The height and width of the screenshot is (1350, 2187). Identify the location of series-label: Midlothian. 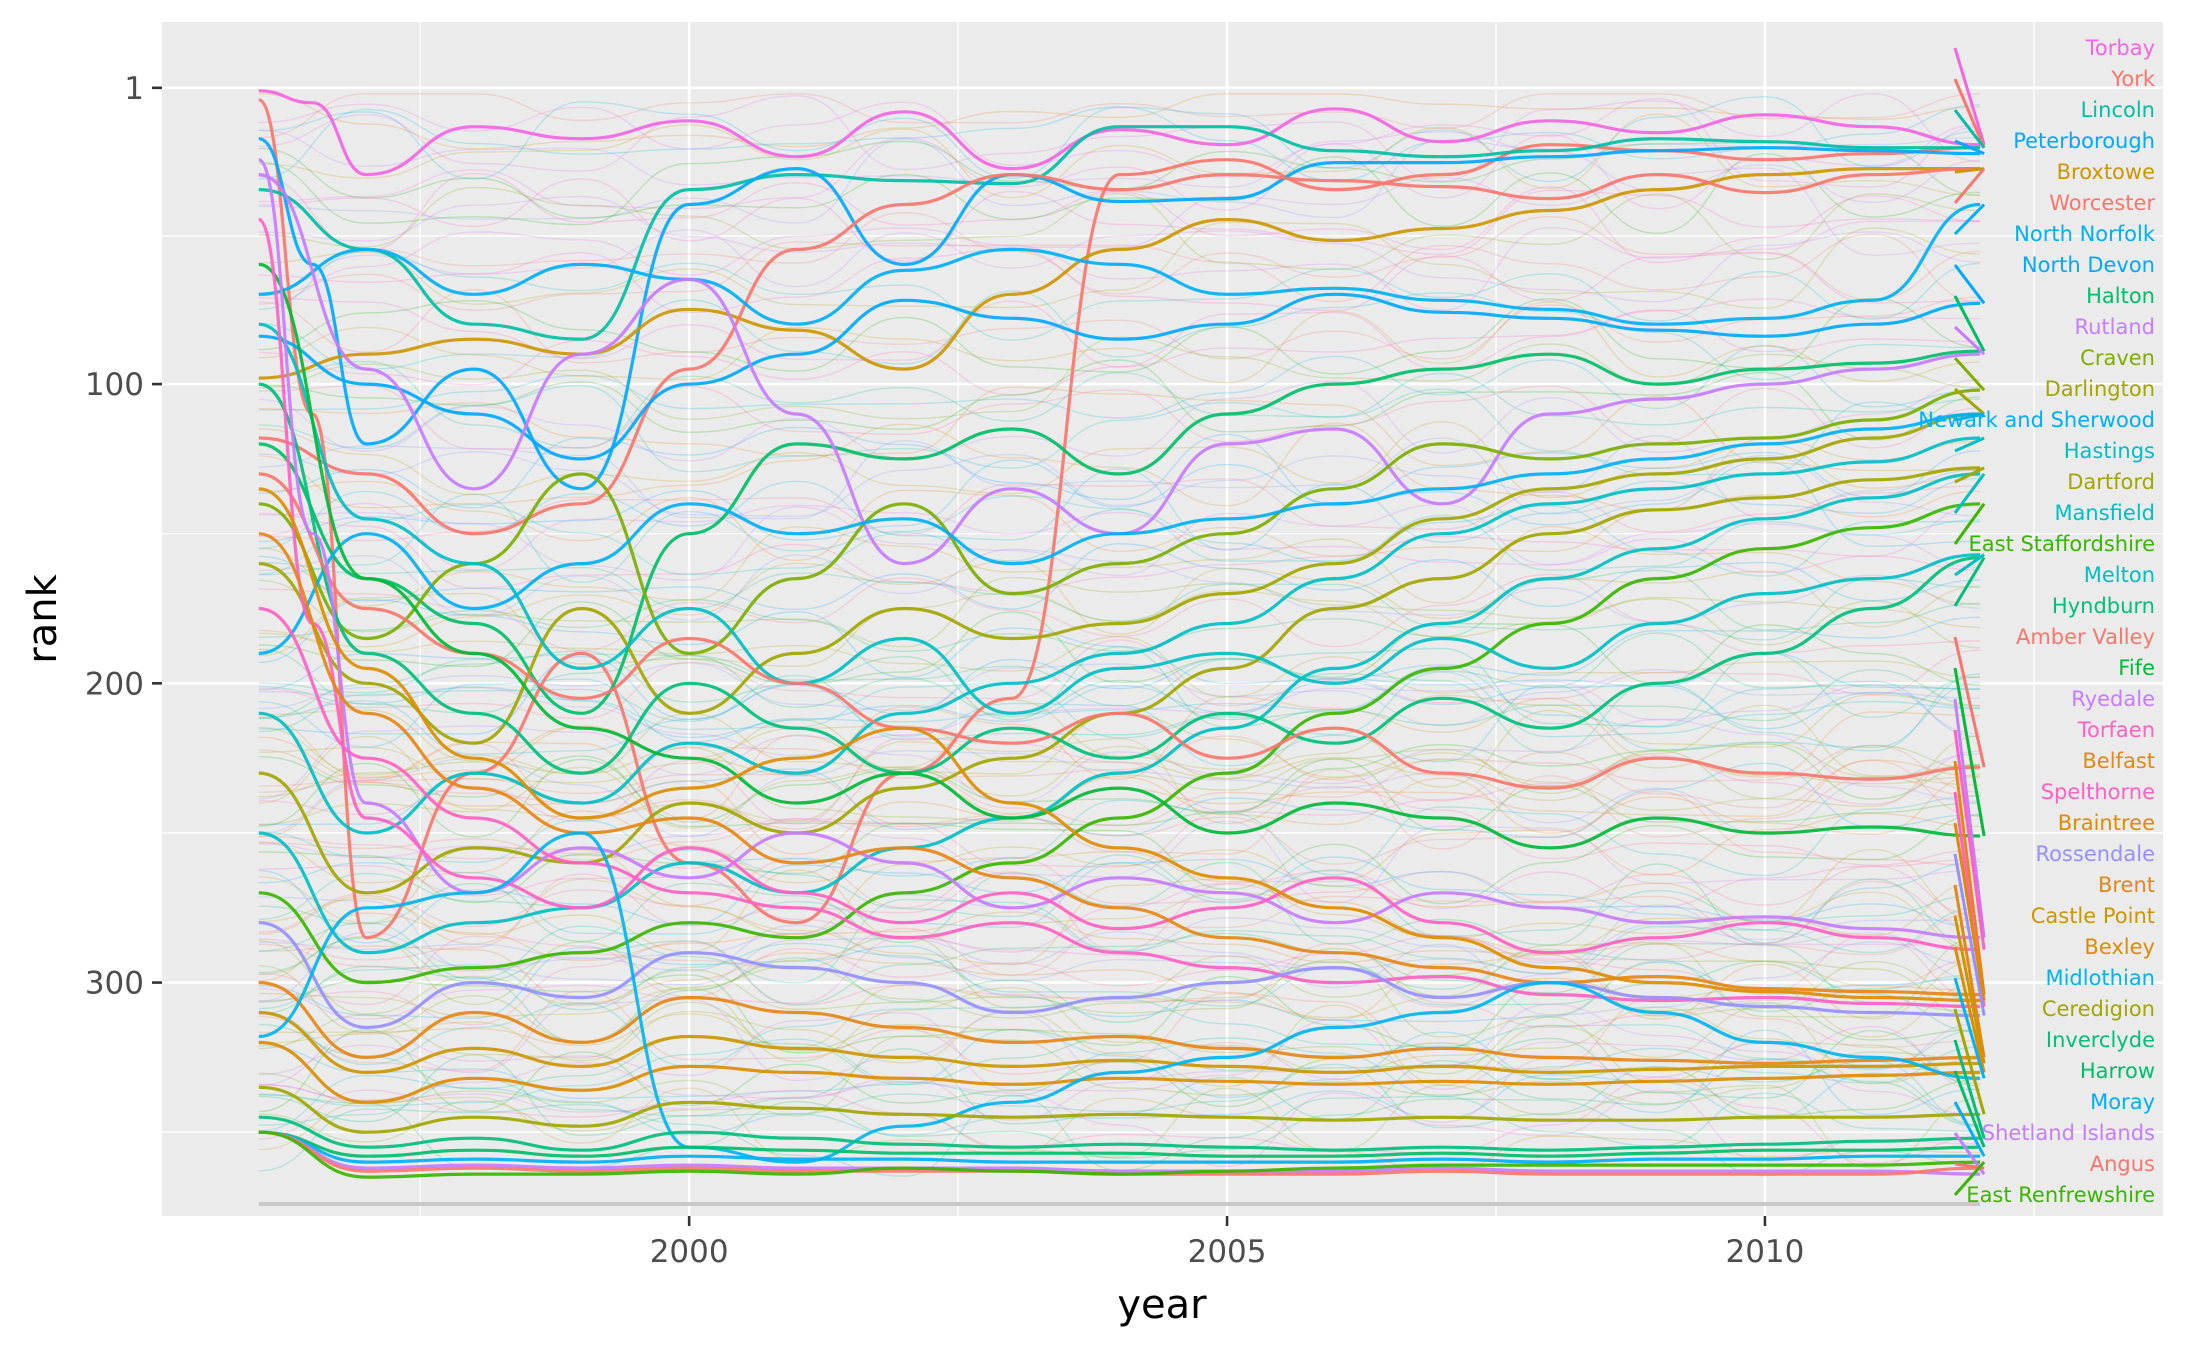
(2100, 978).